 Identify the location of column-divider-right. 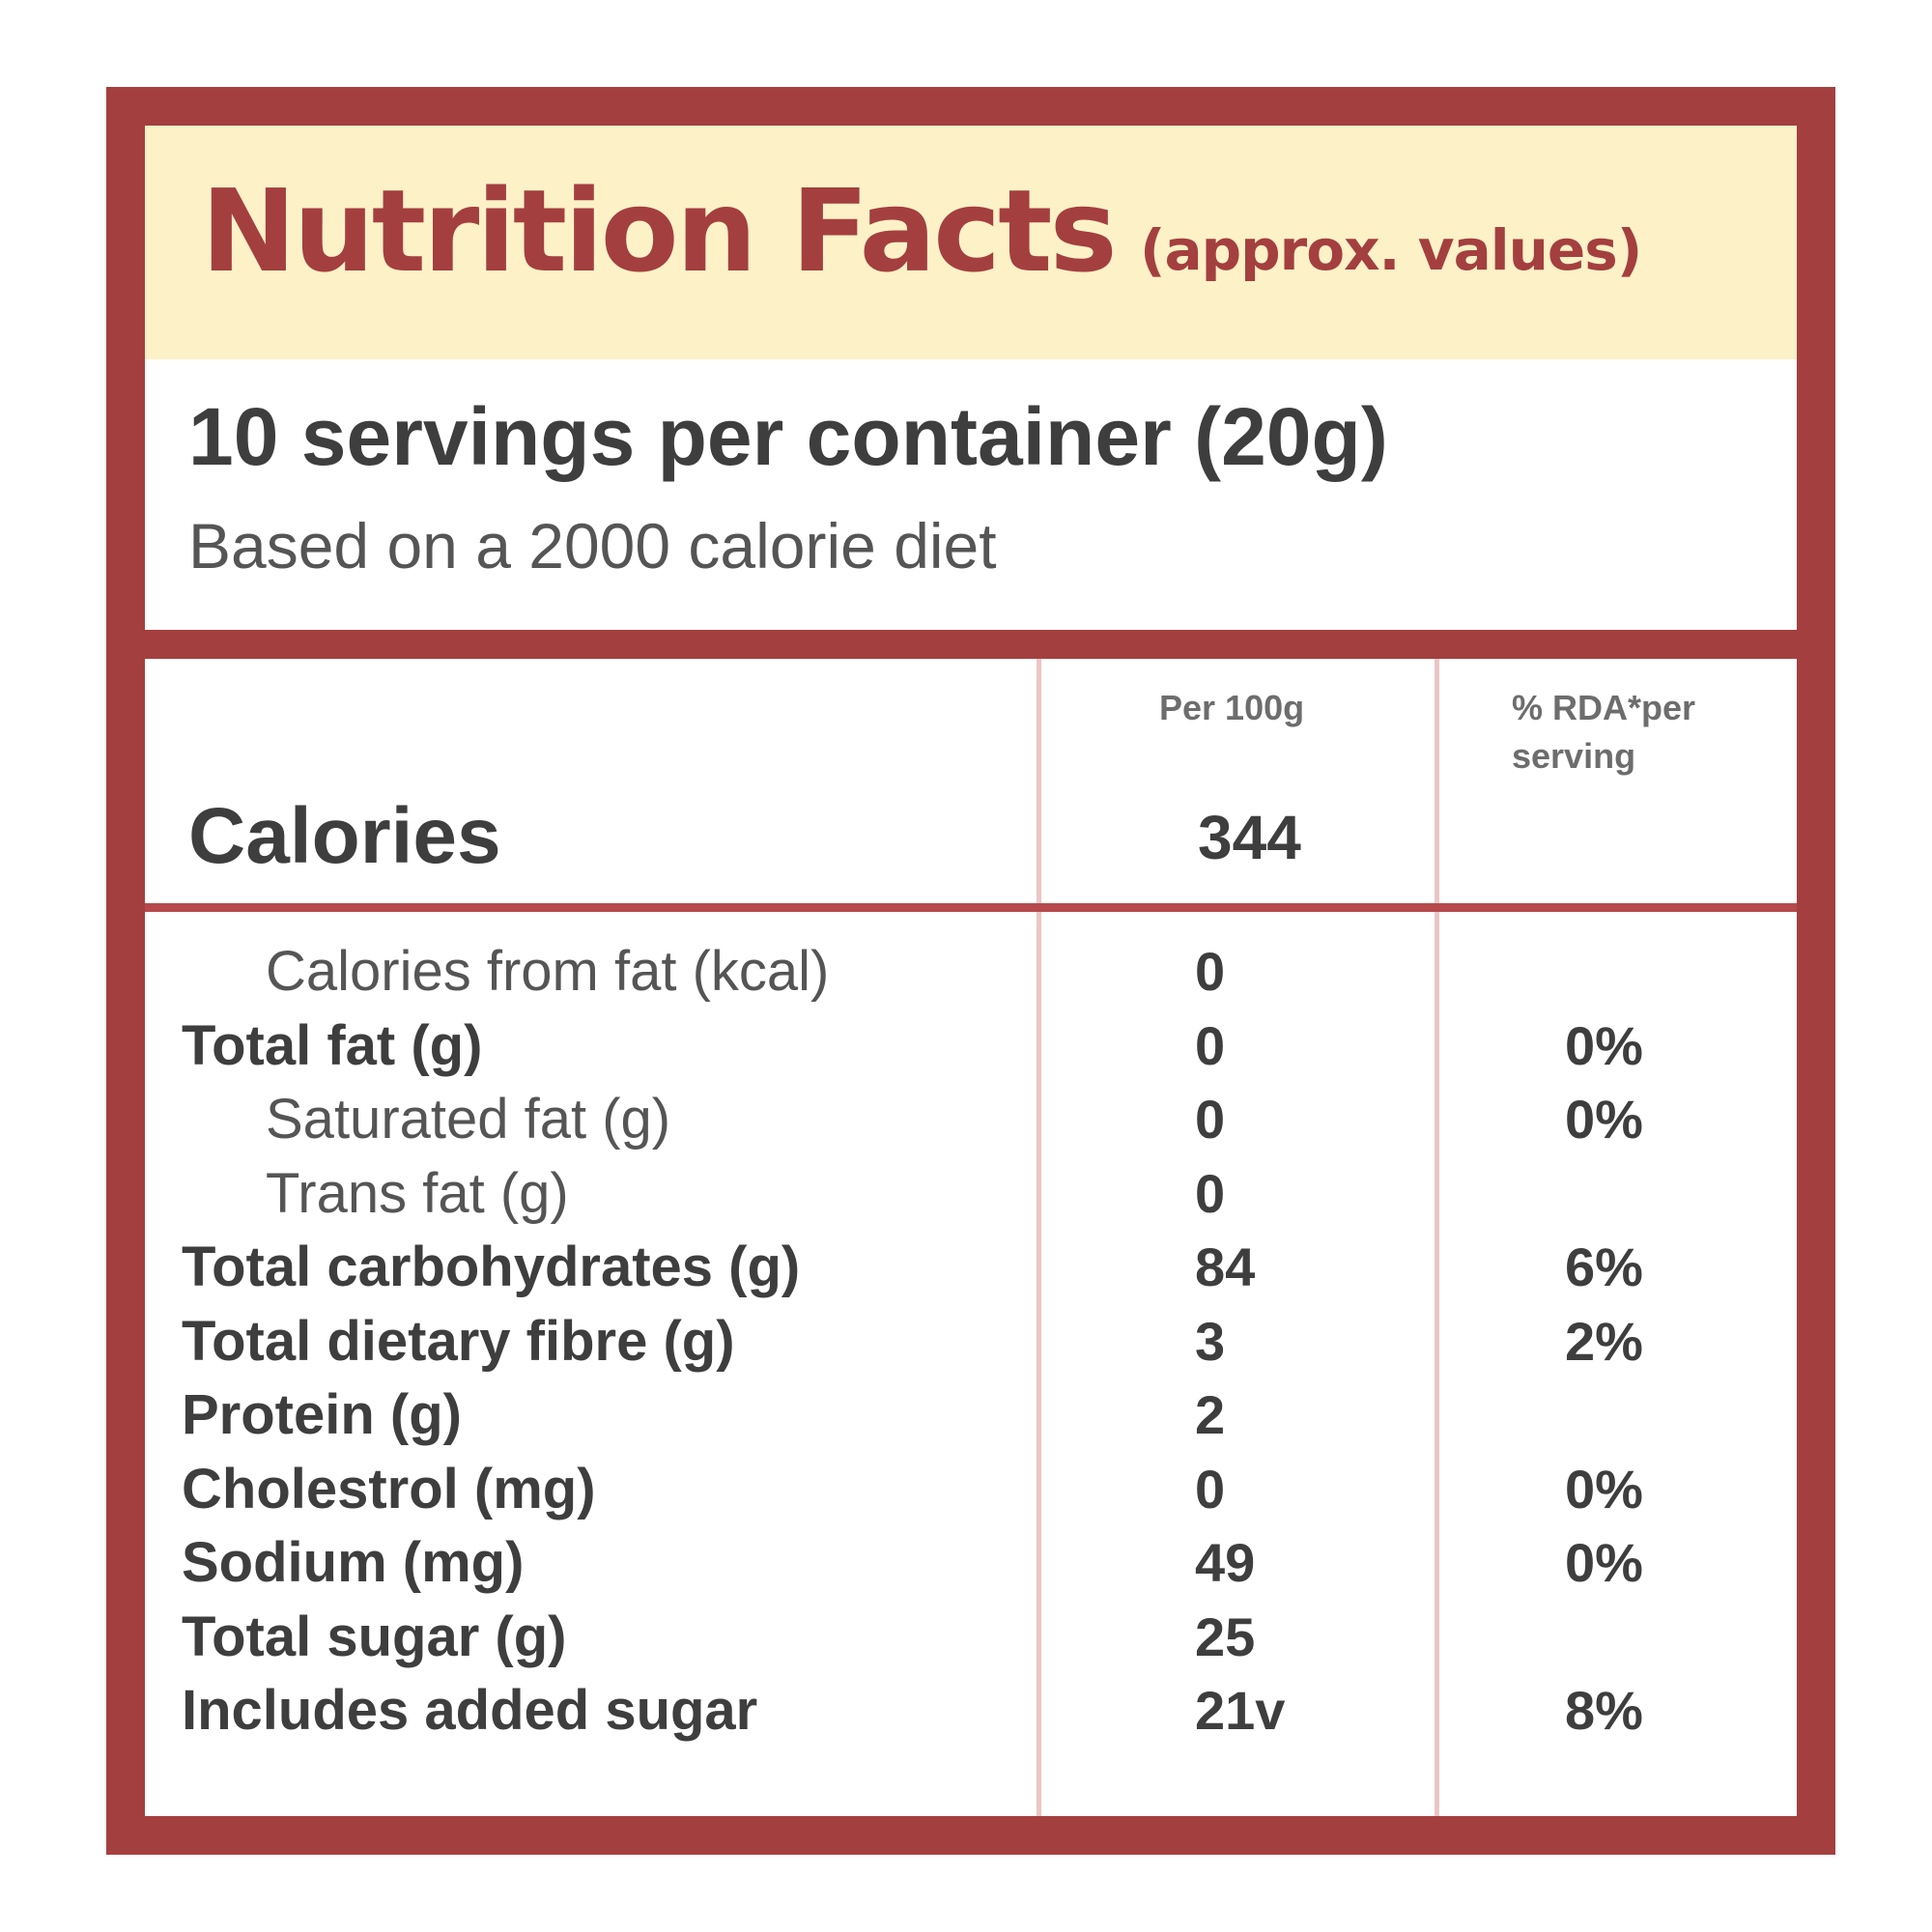
(1437, 1237).